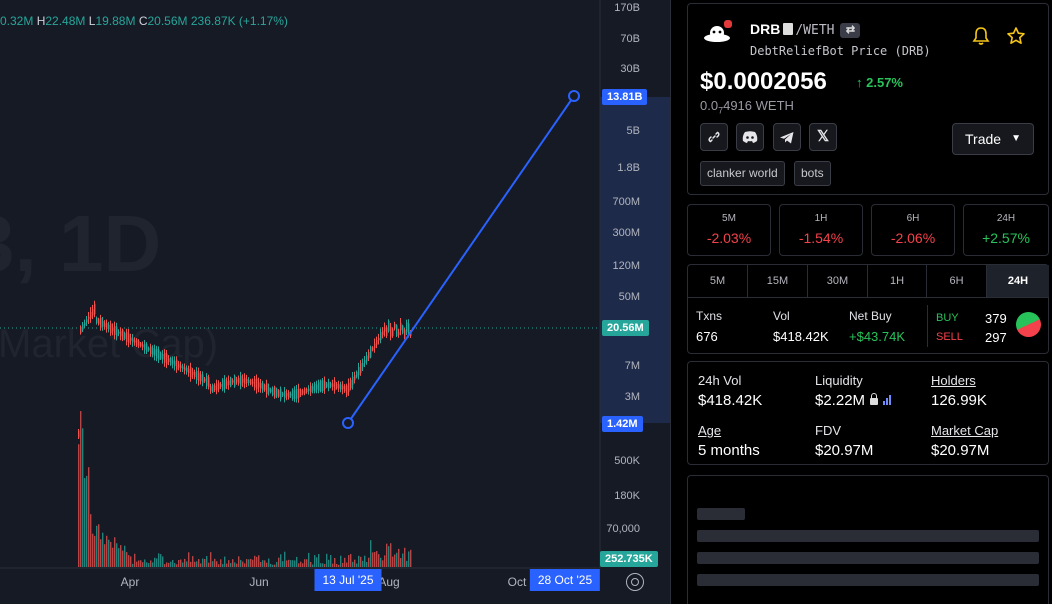  I want to click on tab-24h: 24H, so click(1018, 281).